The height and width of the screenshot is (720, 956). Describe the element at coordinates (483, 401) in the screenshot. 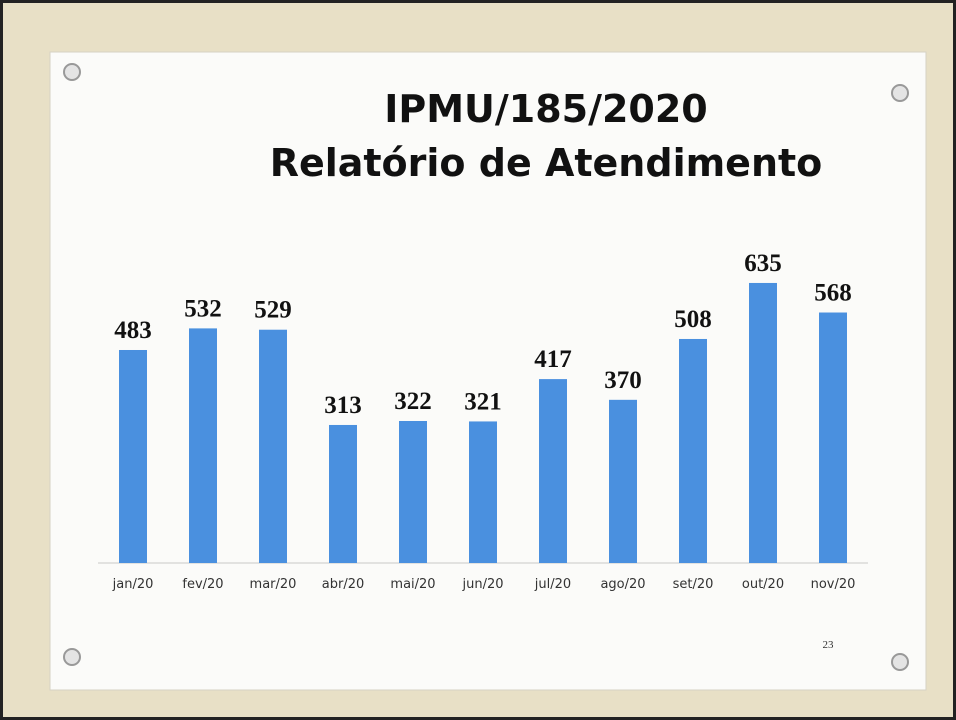

I see `data-label: 321` at that location.